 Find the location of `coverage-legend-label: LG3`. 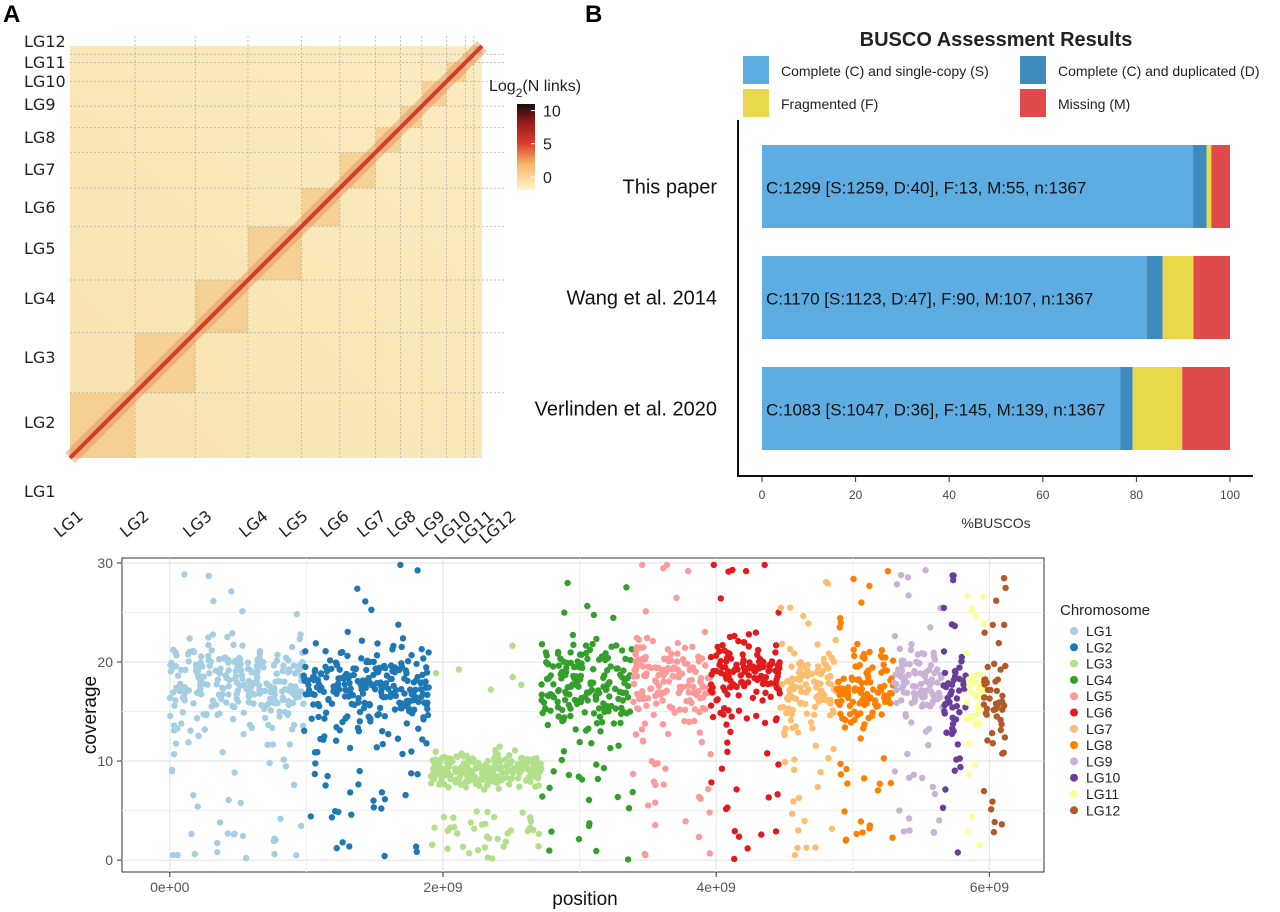

coverage-legend-label: LG3 is located at coordinates (1099, 664).